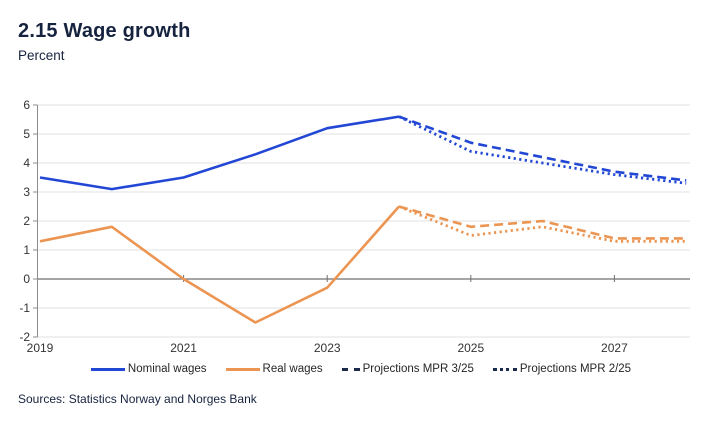 This screenshot has height=425, width=722. I want to click on legend-swatch-nominal-wages, so click(107, 369).